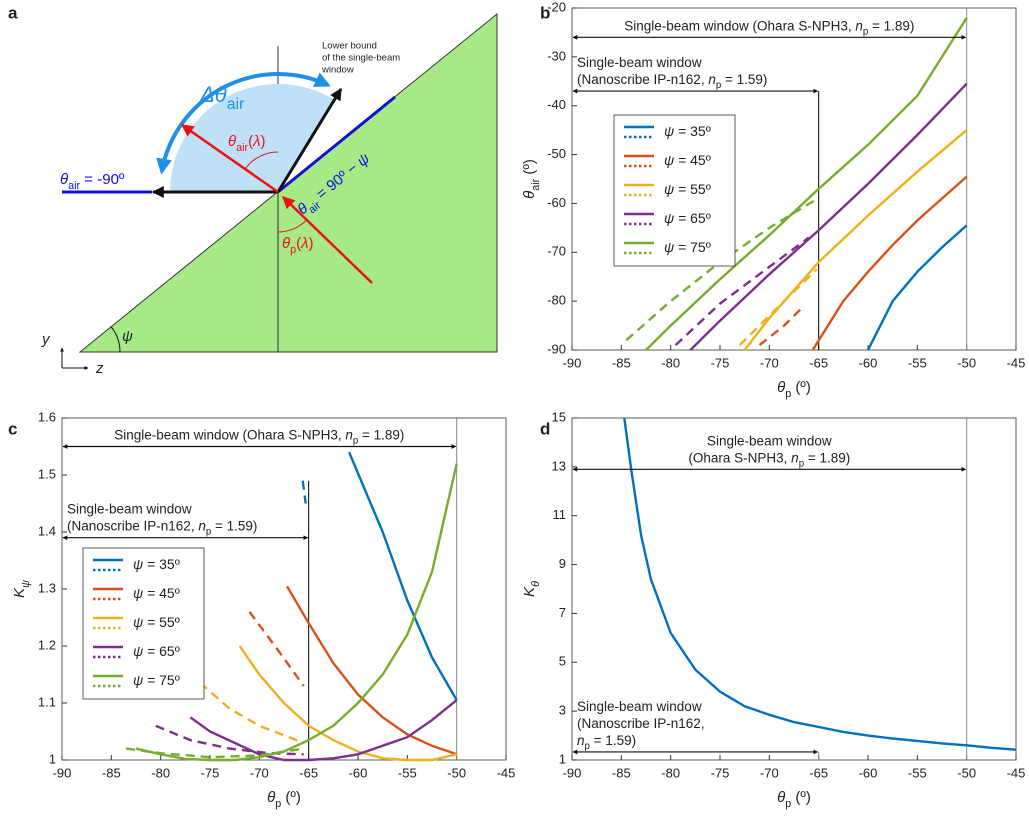 The height and width of the screenshot is (816, 1029). Describe the element at coordinates (739, 457) in the screenshot. I see `text-run: (Ohara S-NPH3,` at that location.